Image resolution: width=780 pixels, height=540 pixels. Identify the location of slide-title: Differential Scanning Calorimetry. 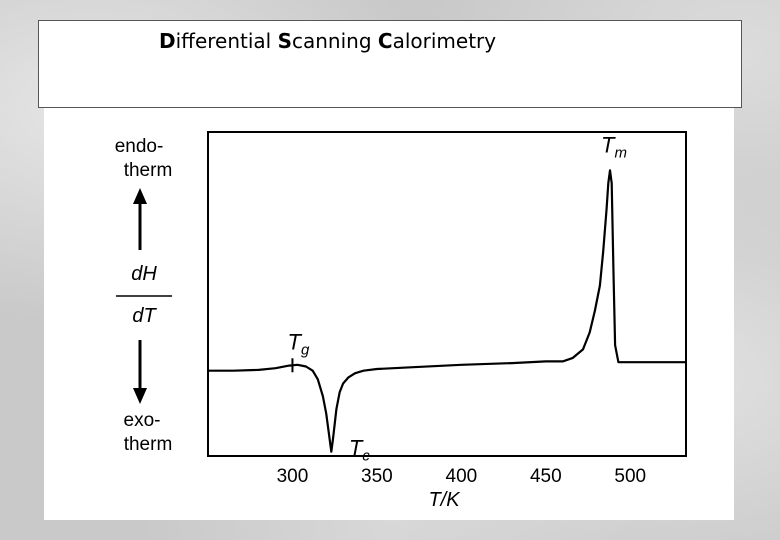
(327, 41).